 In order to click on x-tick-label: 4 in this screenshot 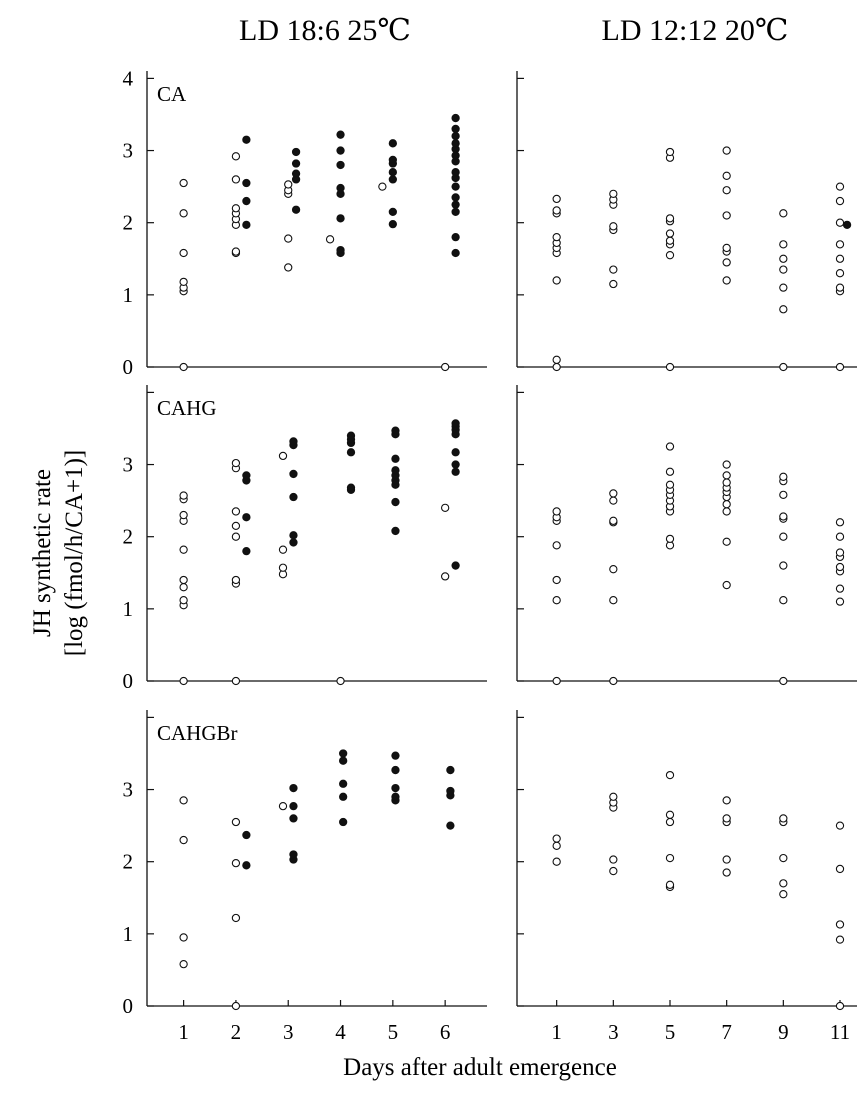, I will do `click(340, 1032)`.